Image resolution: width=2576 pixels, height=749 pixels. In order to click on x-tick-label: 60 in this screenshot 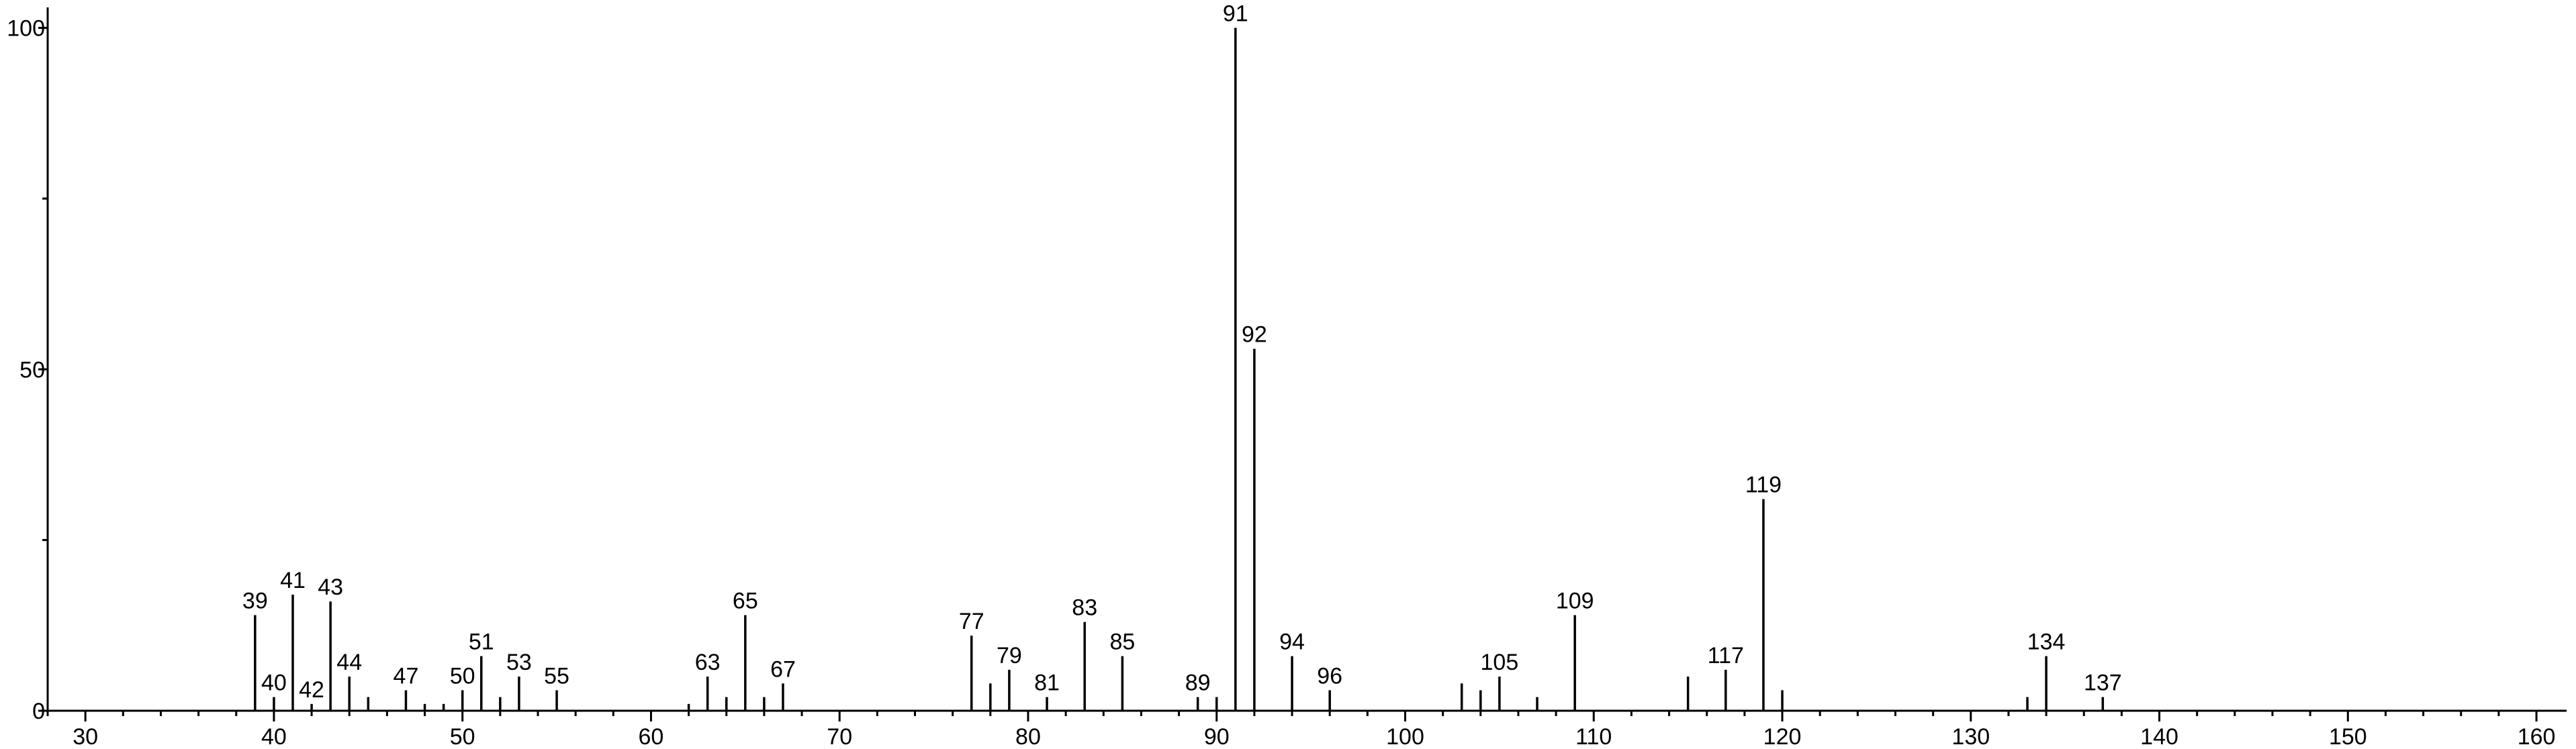, I will do `click(651, 737)`.